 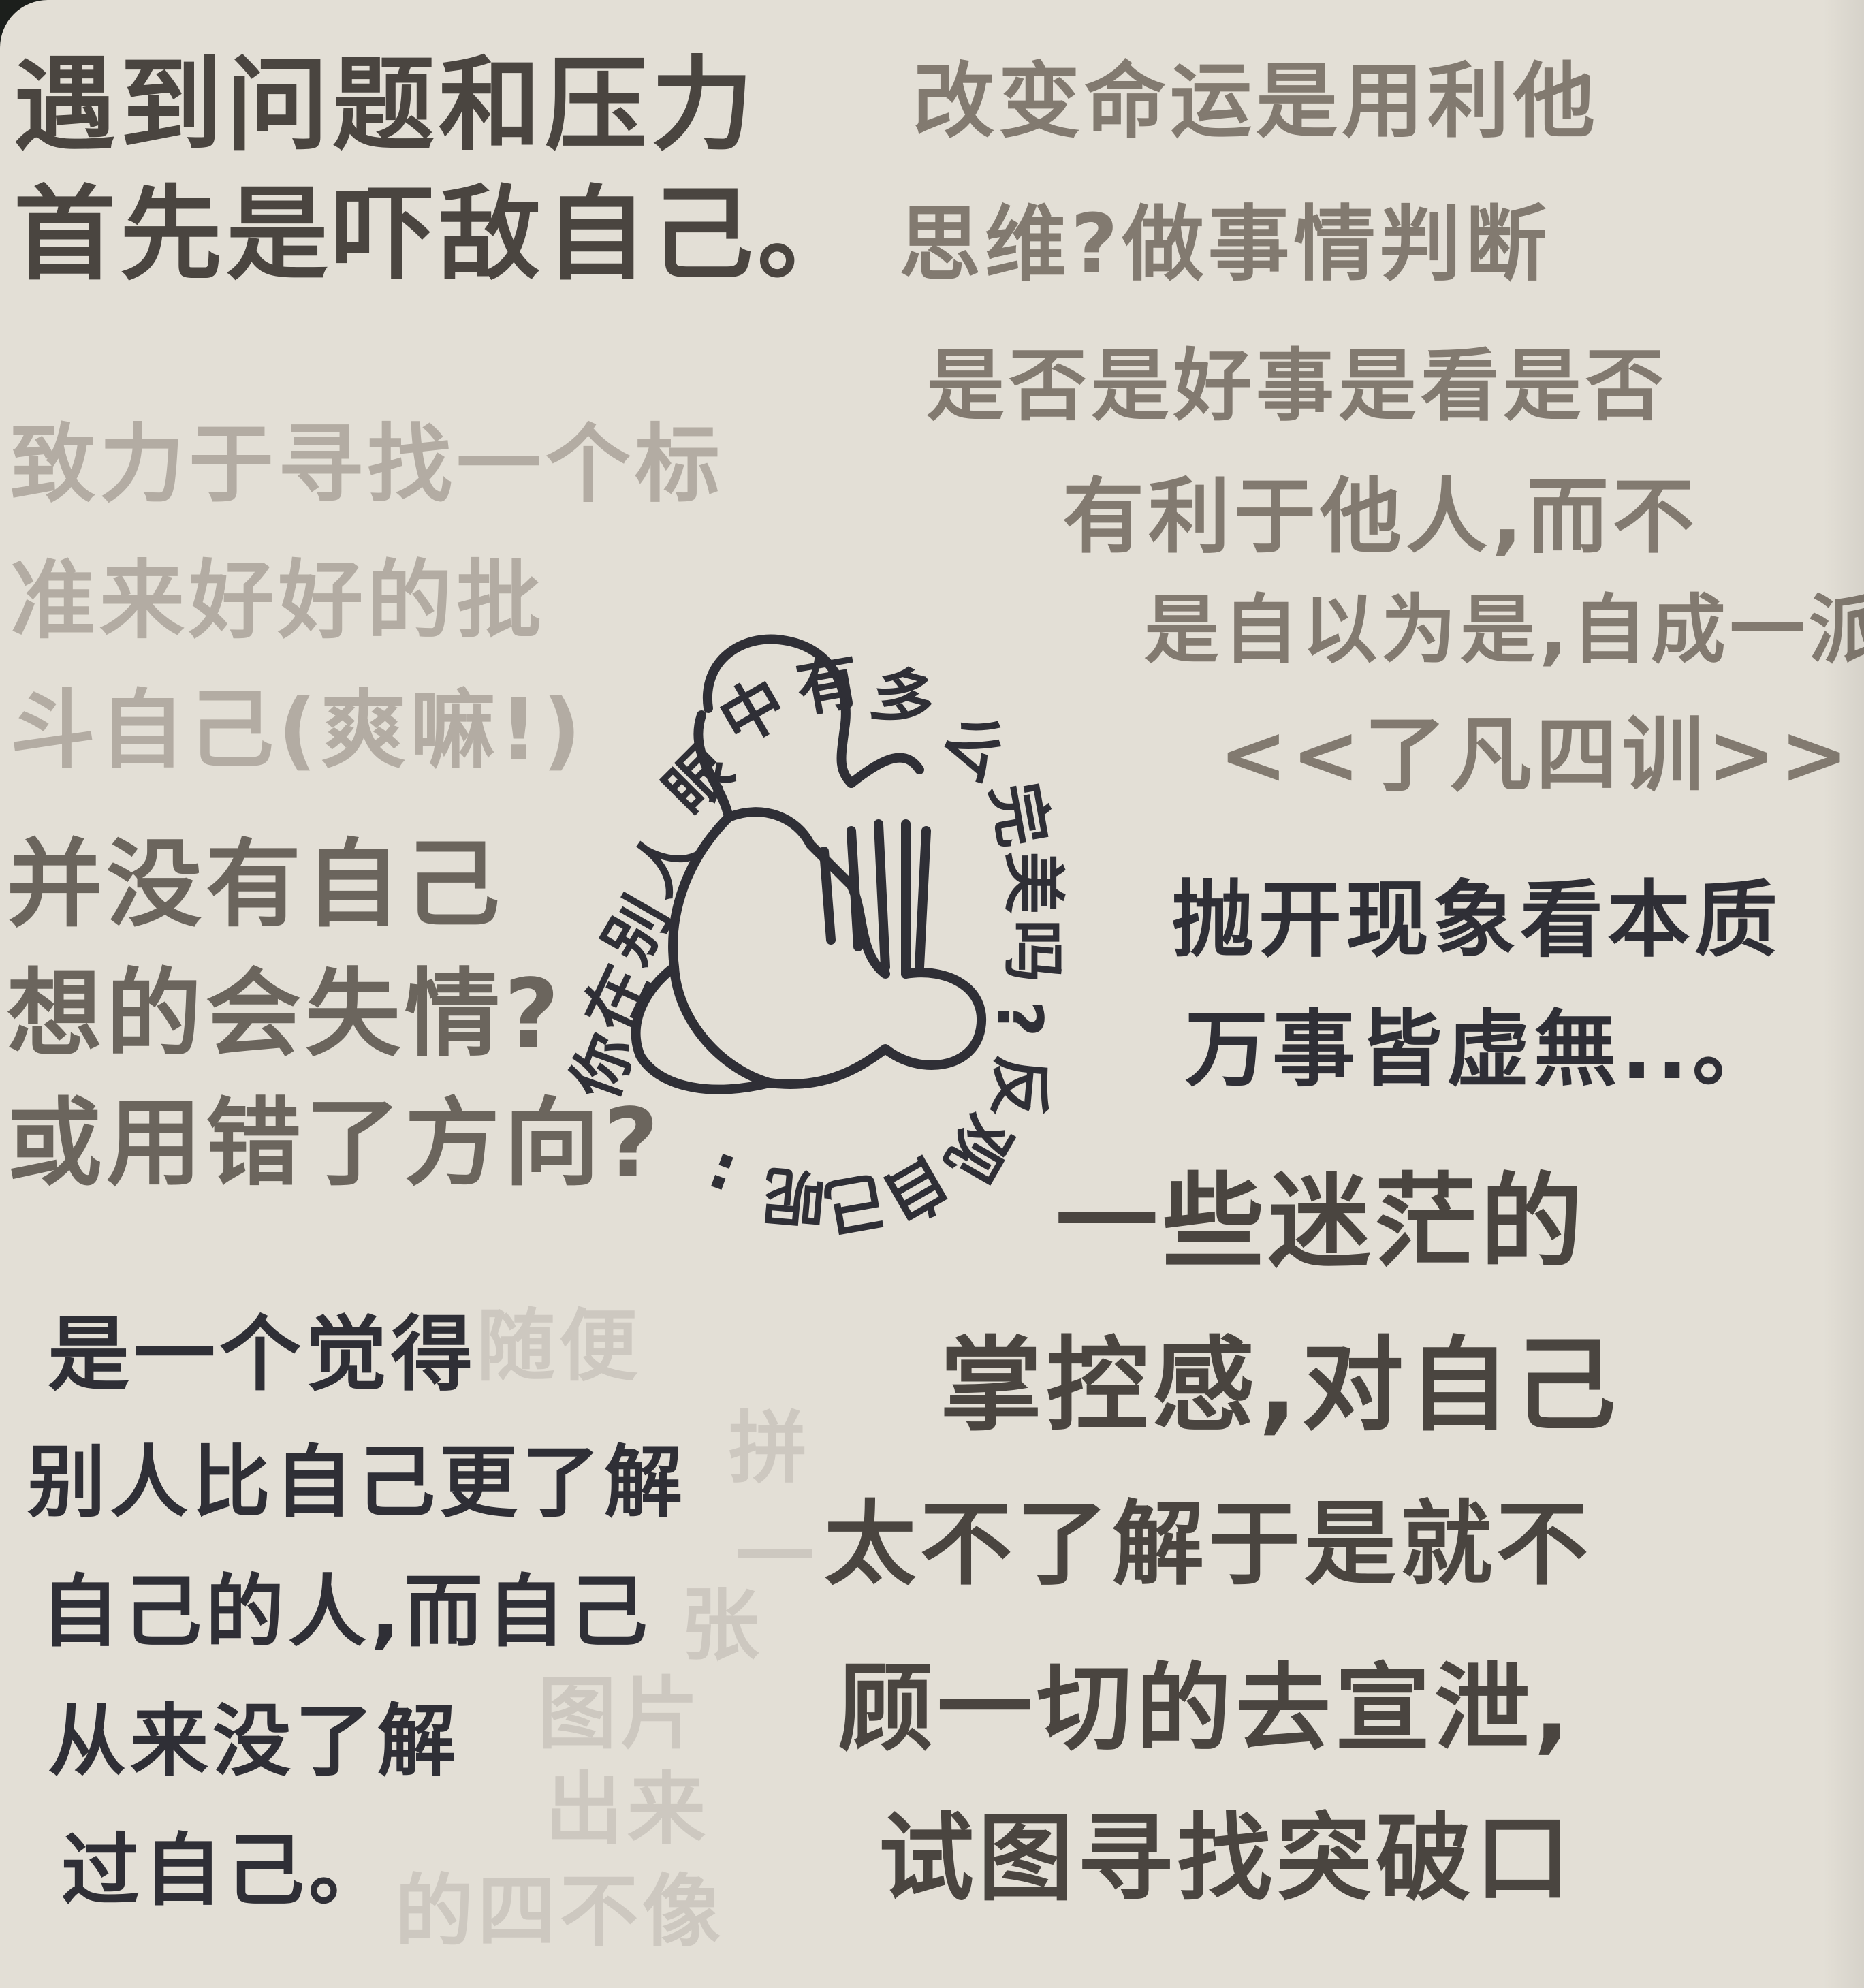 What do you see at coordinates (771, 1448) in the screenshot?
I see `bottom-faint-2: 拼` at bounding box center [771, 1448].